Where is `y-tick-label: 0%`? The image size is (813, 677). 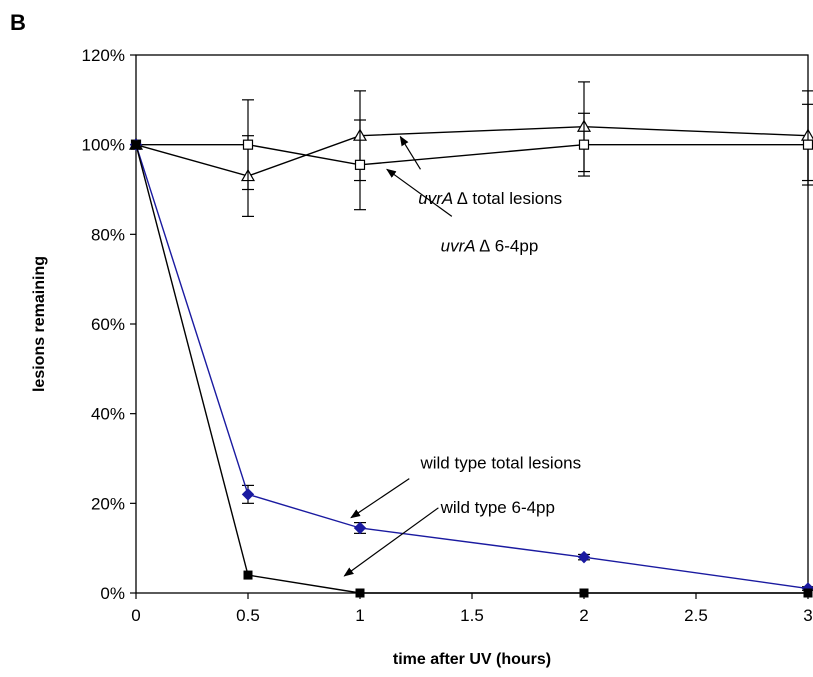
y-tick-label: 0% is located at coordinates (112, 593).